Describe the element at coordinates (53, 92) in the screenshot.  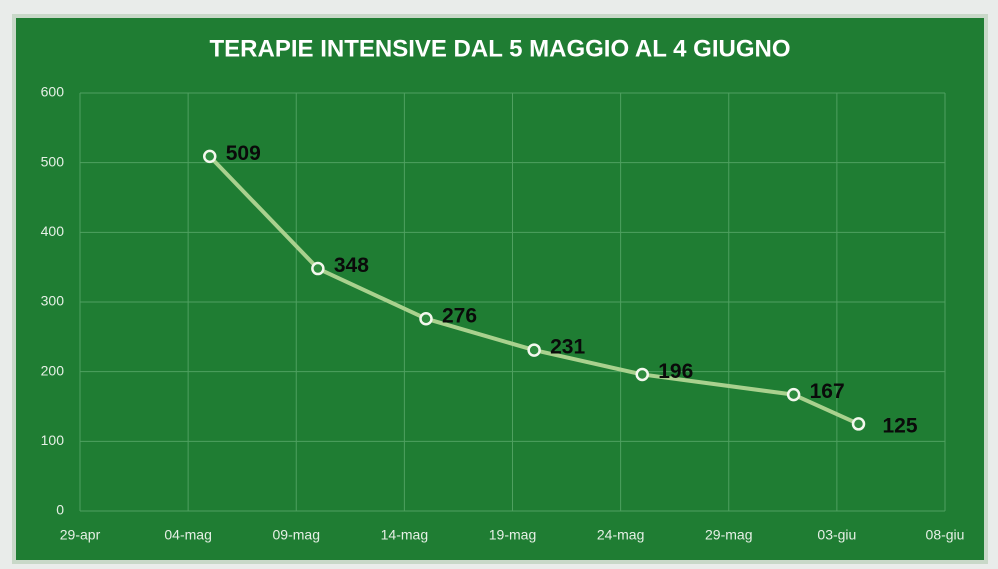
I see `y-tick-label: 600` at that location.